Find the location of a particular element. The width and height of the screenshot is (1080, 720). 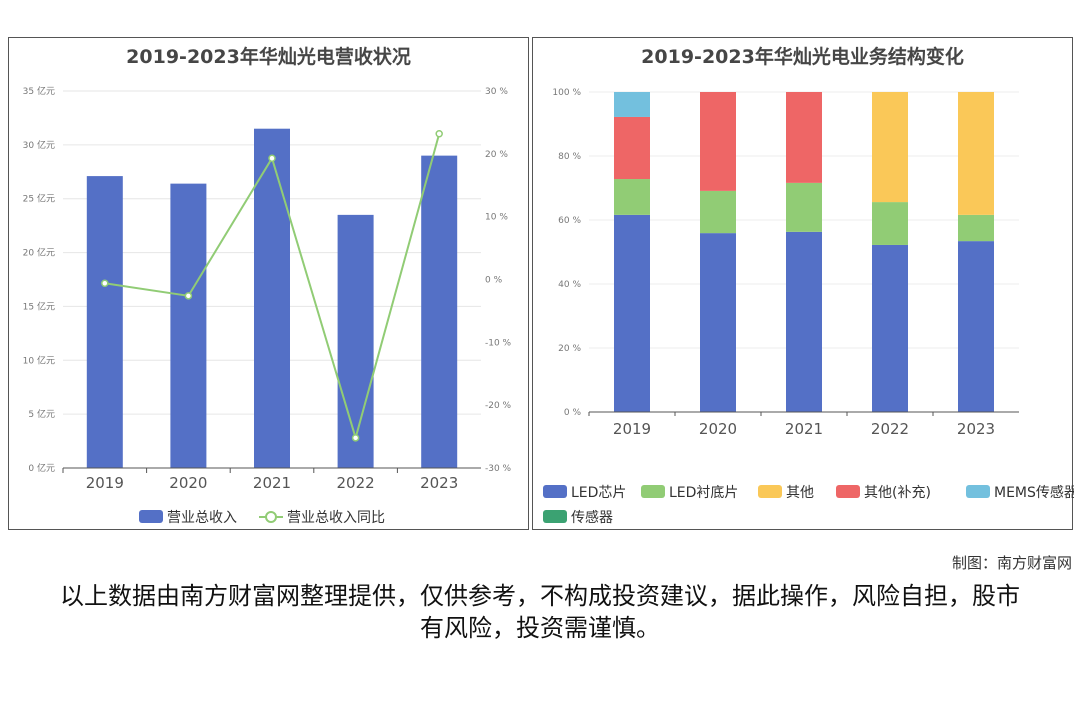

legend-label: 其他 is located at coordinates (800, 493).